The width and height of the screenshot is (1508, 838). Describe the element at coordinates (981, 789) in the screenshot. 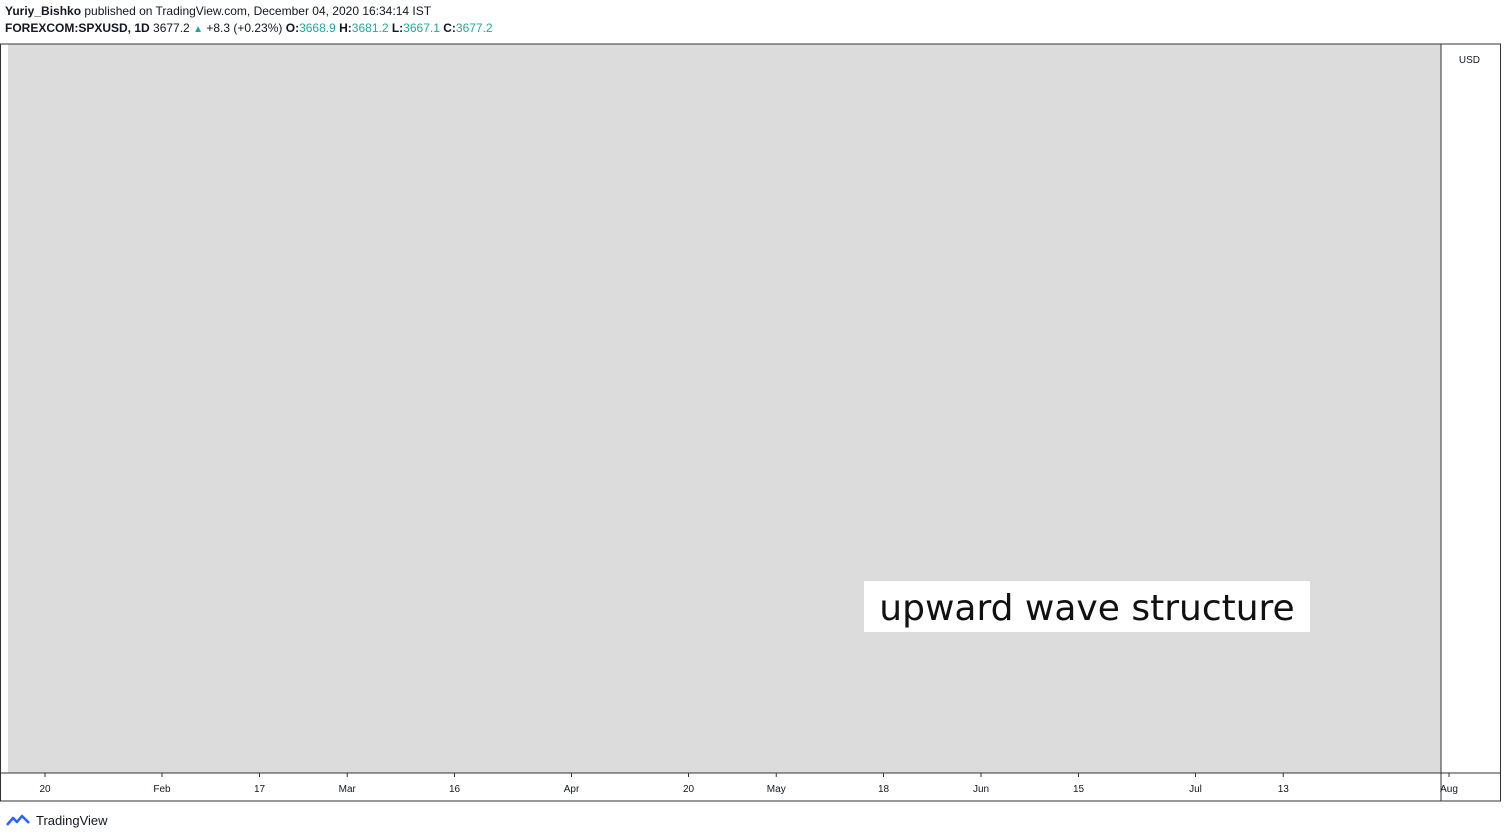

I see `x-tick-label: Jun` at that location.